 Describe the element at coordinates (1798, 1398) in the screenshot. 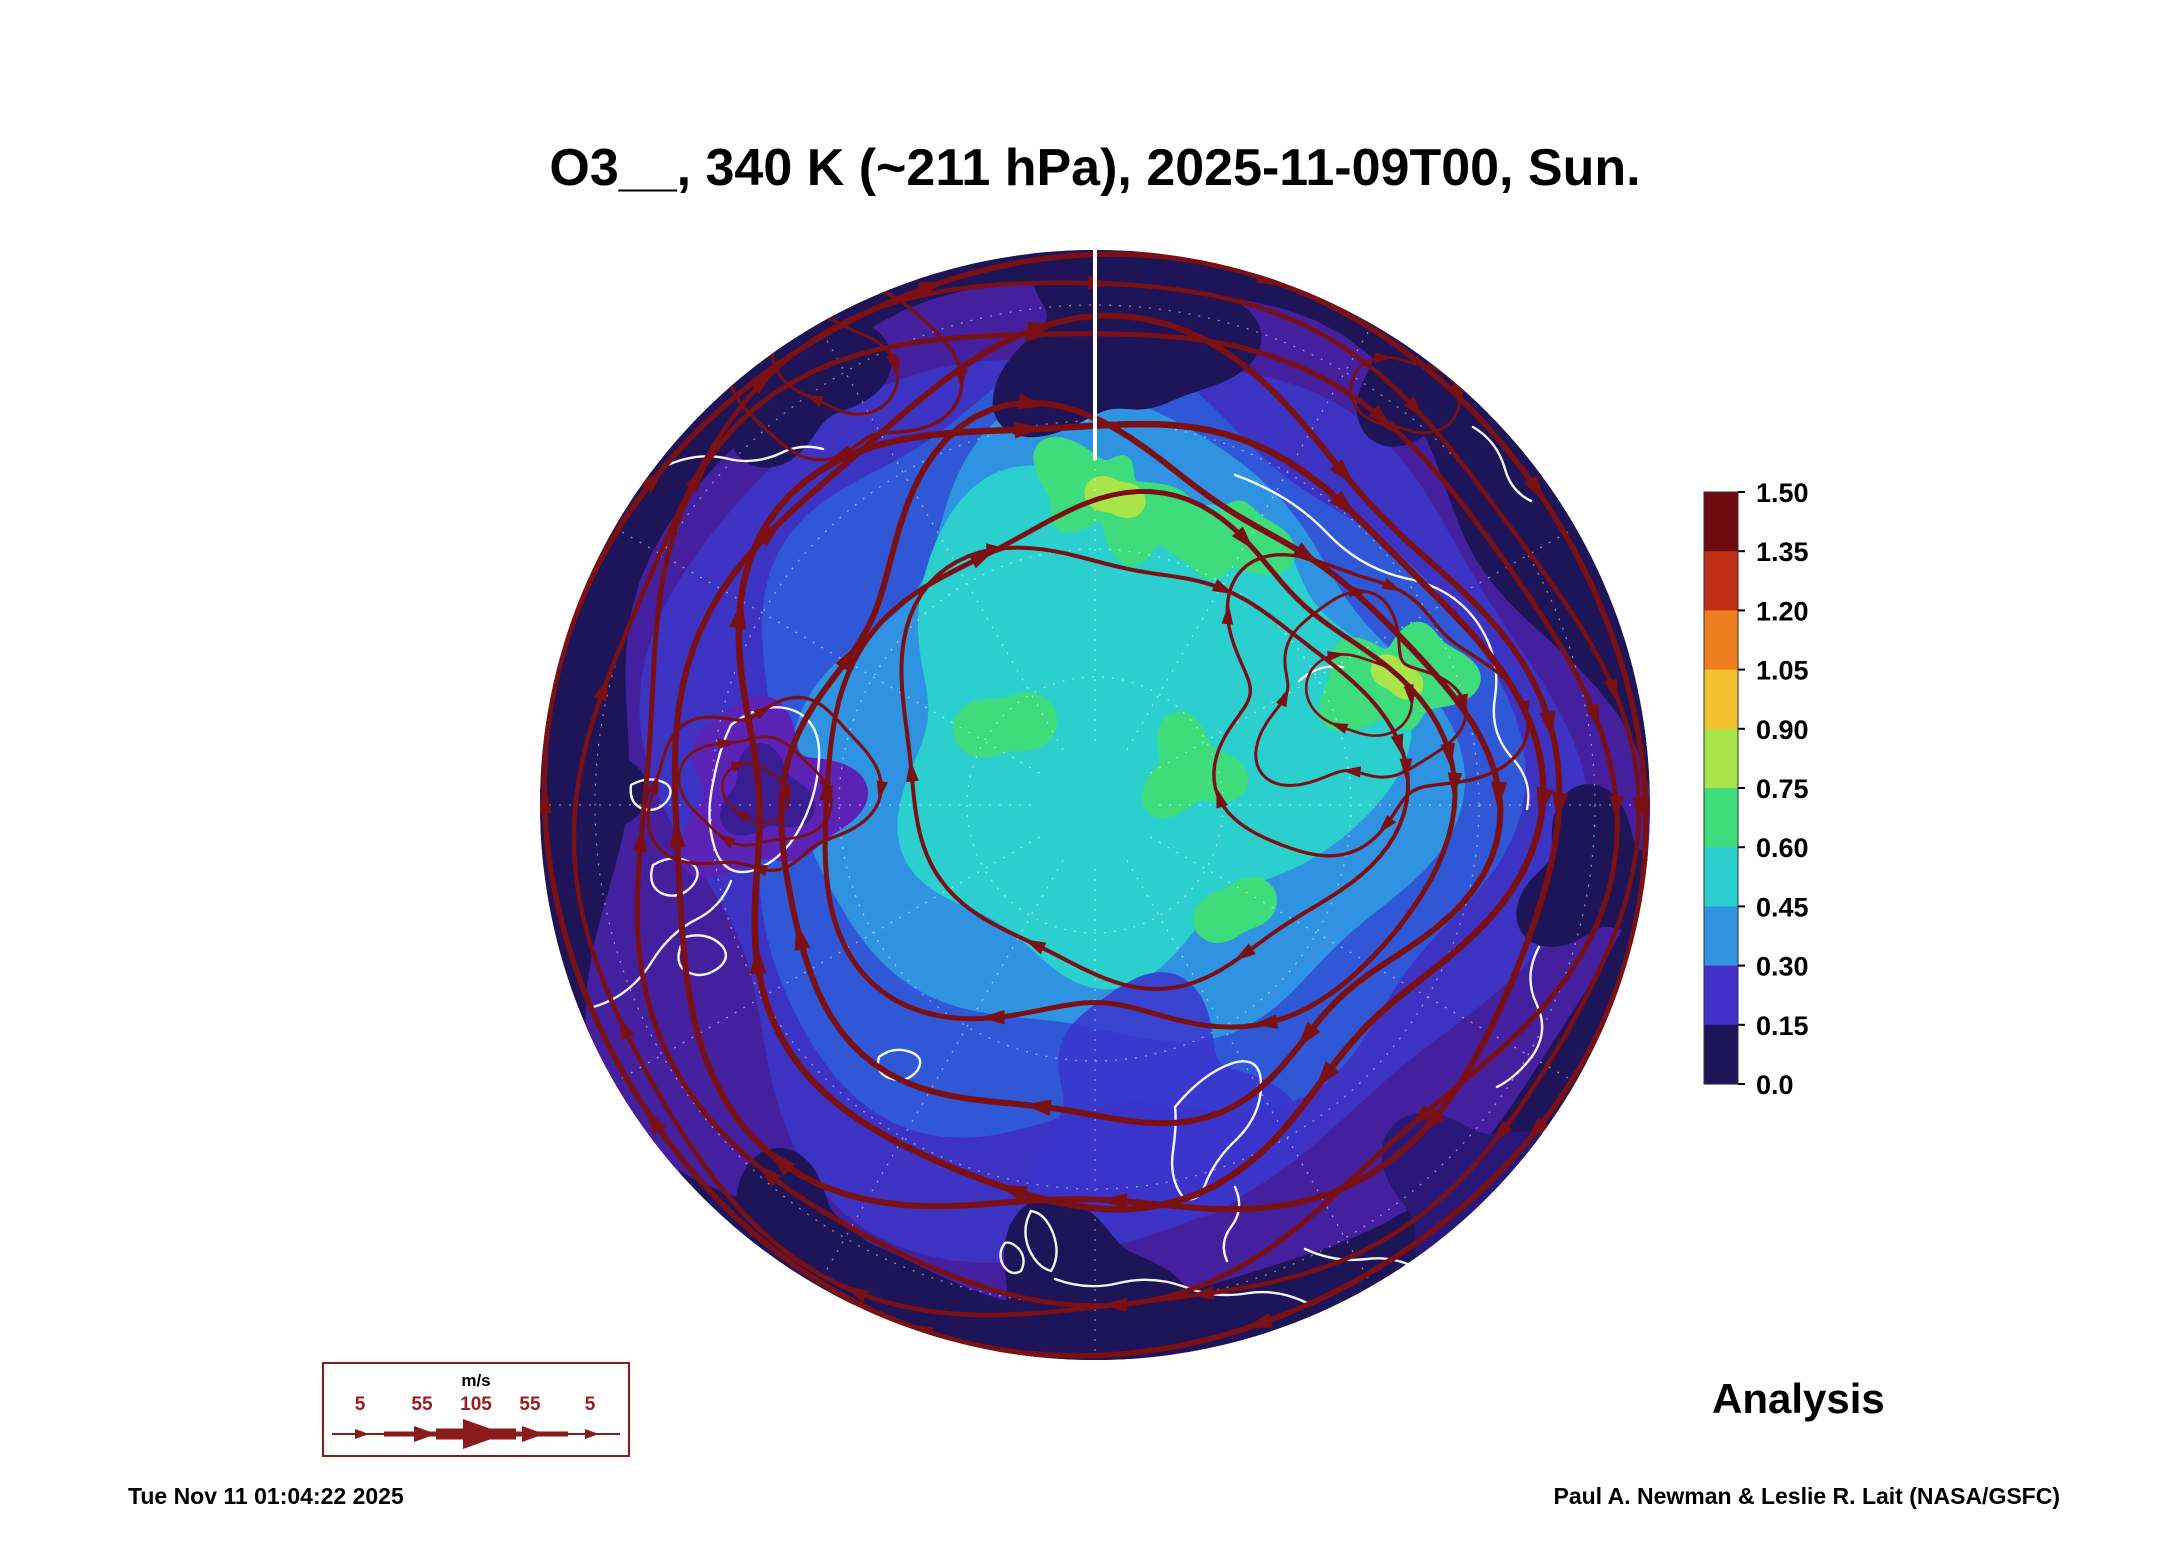

I see `analysis-label: Analysis` at that location.